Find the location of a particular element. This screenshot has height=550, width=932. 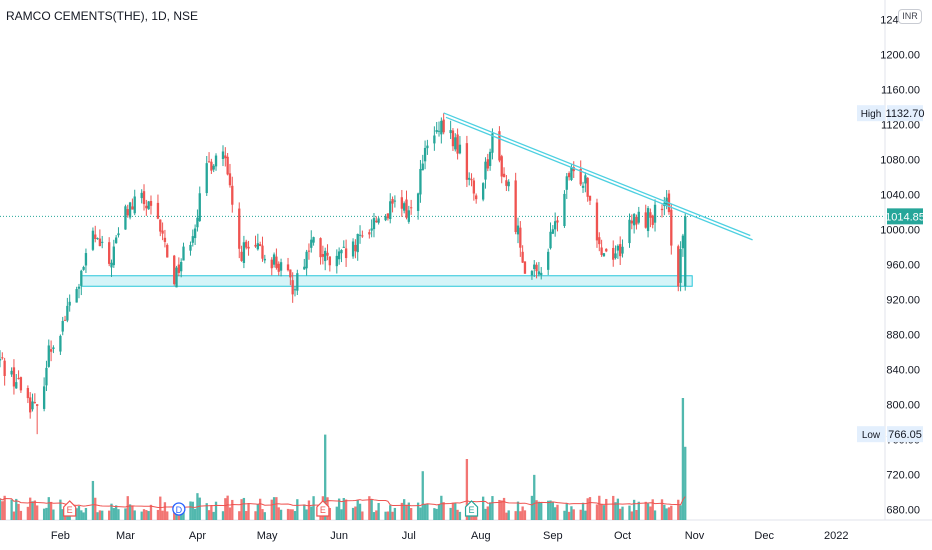

currency-badge: INR is located at coordinates (910, 16).